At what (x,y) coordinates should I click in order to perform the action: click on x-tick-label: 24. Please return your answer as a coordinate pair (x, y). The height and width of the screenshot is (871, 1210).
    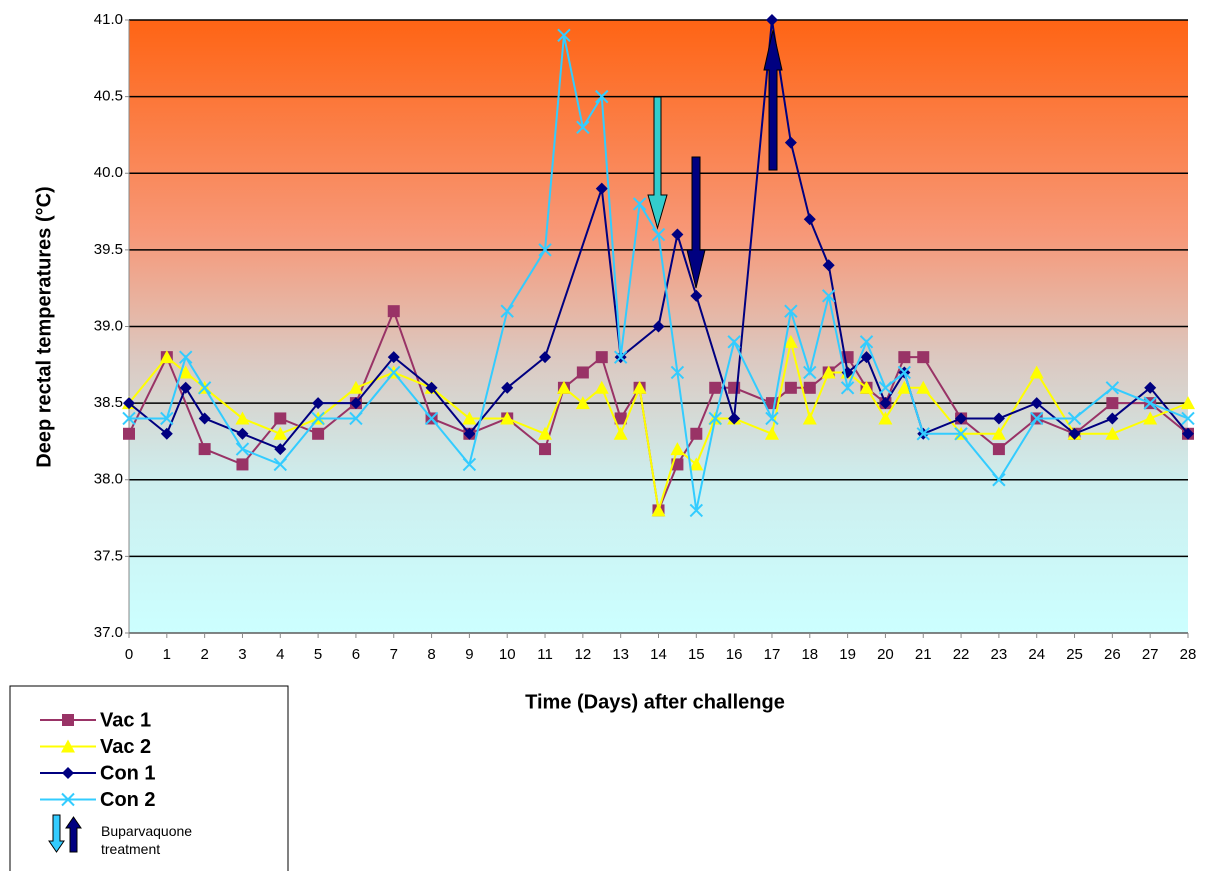
    Looking at the image, I should click on (1036, 654).